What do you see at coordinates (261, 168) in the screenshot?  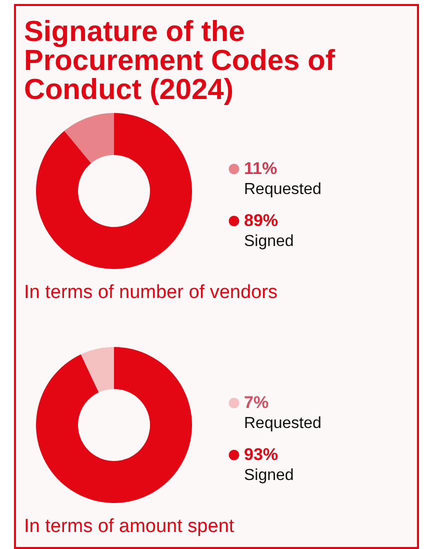 I see `data-label: 11%` at bounding box center [261, 168].